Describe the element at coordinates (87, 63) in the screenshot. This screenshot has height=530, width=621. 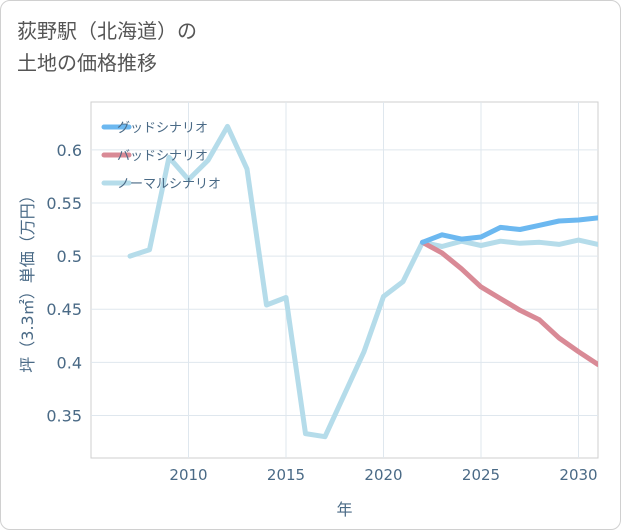
I see `chart-title-line2: 土地の価格推移` at that location.